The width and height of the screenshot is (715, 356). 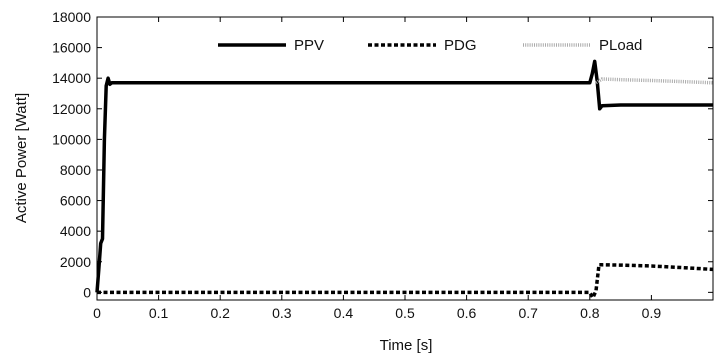 What do you see at coordinates (71, 48) in the screenshot?
I see `y-tick-label: 16000` at bounding box center [71, 48].